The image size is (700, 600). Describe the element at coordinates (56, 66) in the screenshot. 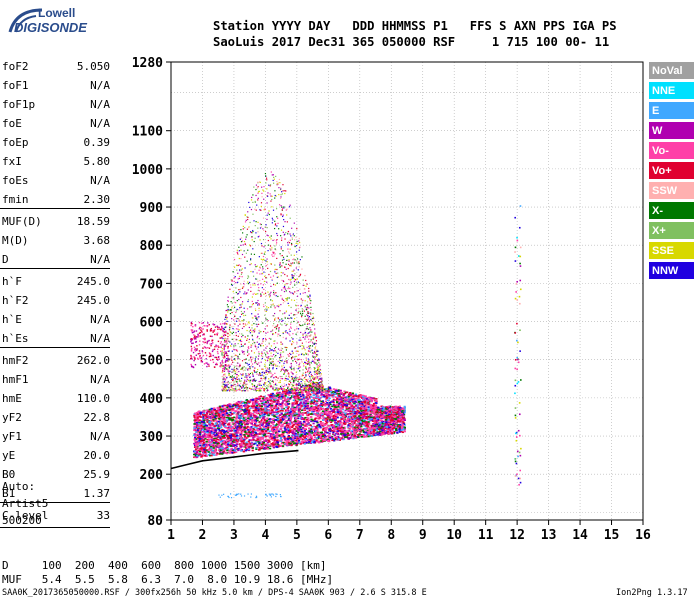

I see `param-row: foF2 5.050` at that location.